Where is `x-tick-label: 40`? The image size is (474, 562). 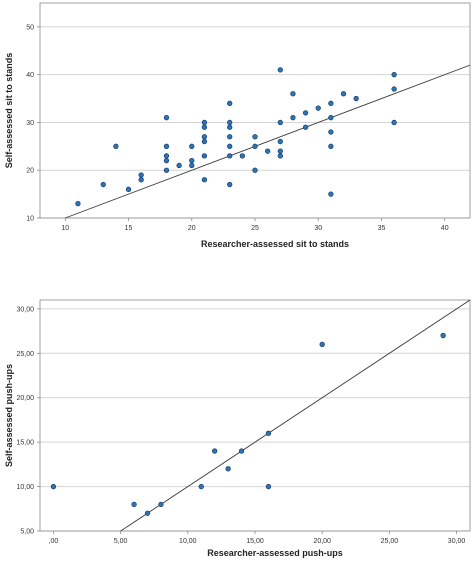
x-tick-label: 40 is located at coordinates (445, 228).